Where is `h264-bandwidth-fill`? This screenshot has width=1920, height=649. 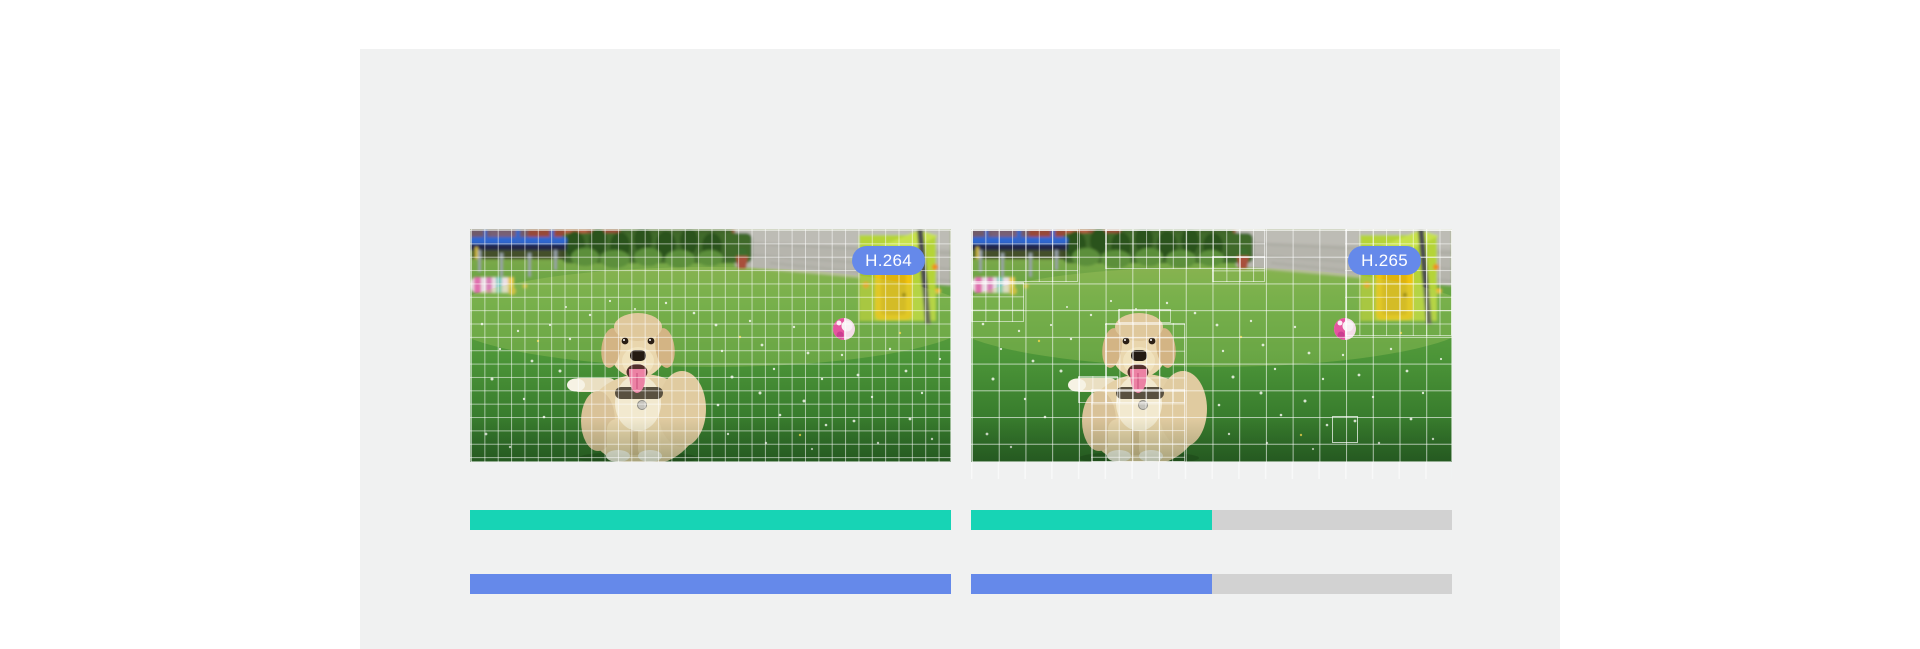 h264-bandwidth-fill is located at coordinates (710, 520).